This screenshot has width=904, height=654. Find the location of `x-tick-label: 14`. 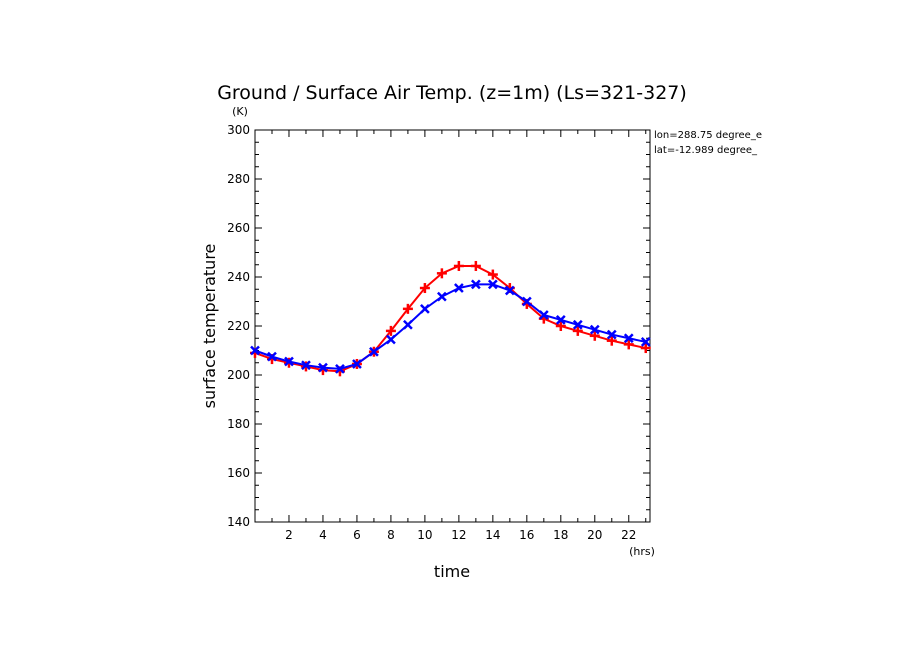

x-tick-label: 14 is located at coordinates (492, 535).